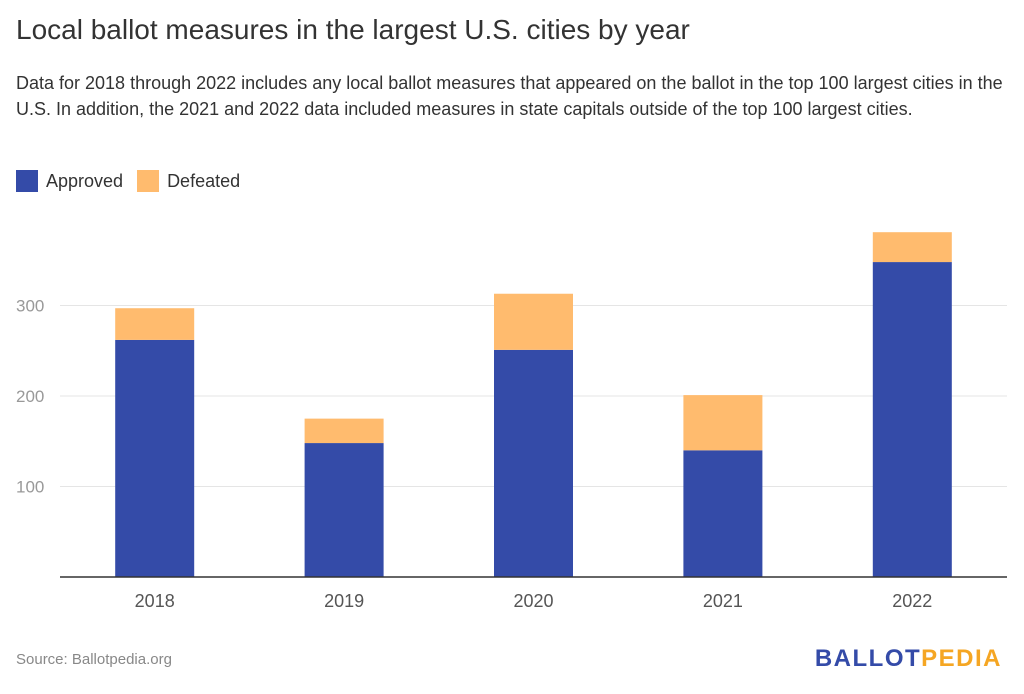  I want to click on legend-item-approved: Approved, so click(69, 181).